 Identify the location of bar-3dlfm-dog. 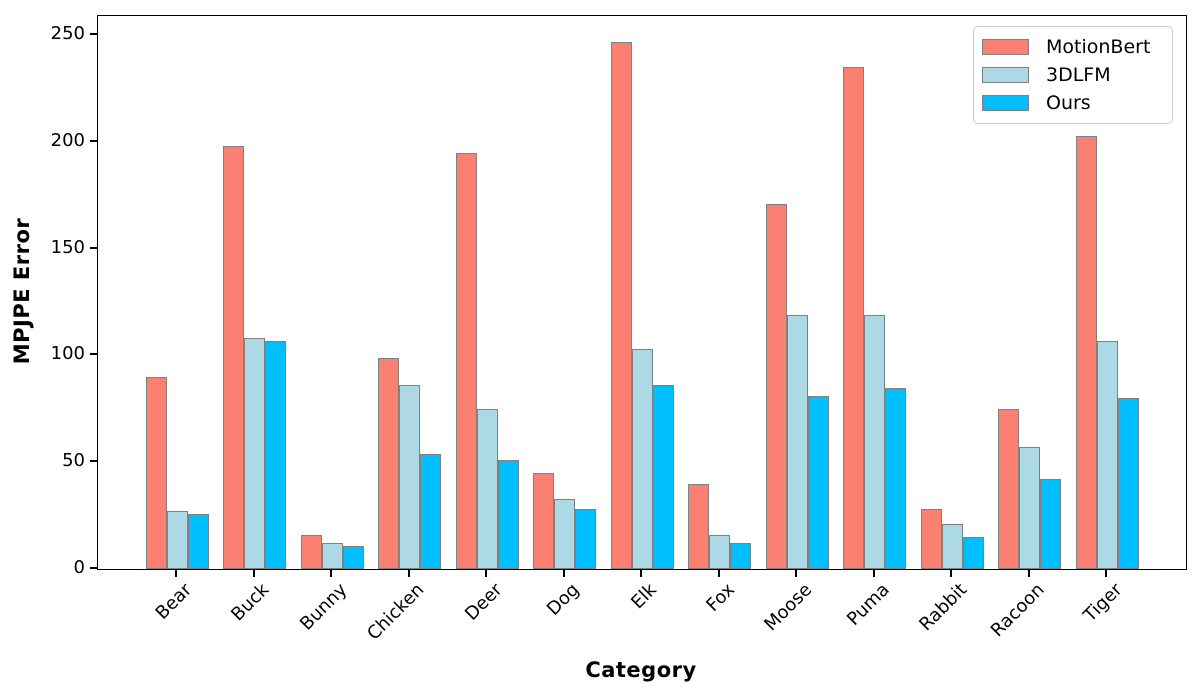
(564, 533).